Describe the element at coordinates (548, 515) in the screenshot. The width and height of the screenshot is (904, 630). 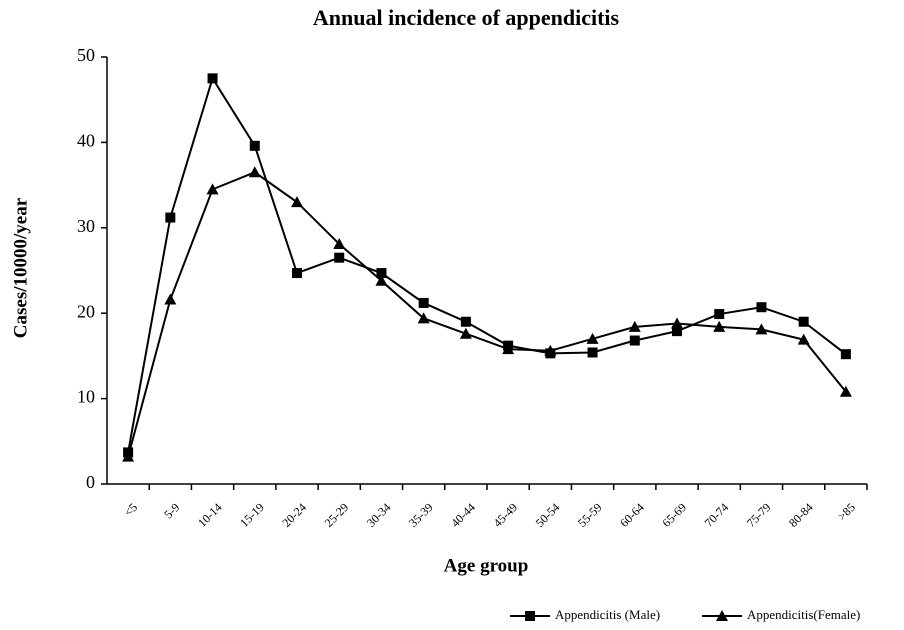
I see `x-tick-label: 50-54` at that location.